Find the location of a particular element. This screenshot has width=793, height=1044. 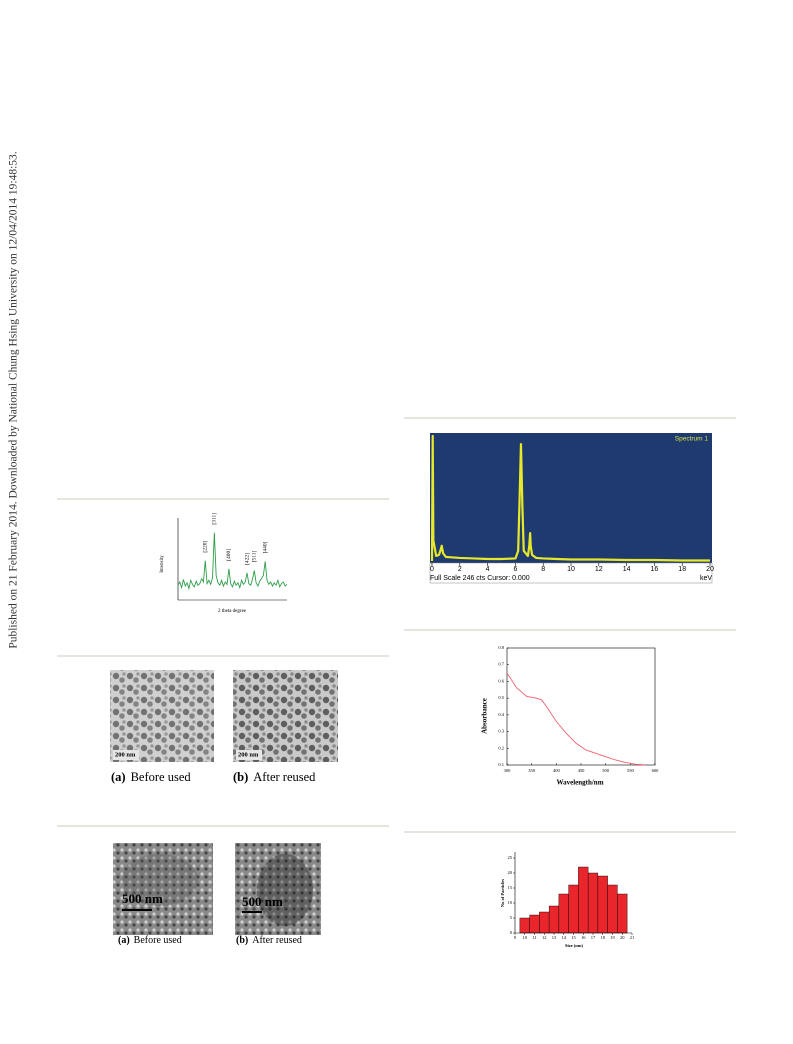

x-tick-label: 17 is located at coordinates (593, 937).